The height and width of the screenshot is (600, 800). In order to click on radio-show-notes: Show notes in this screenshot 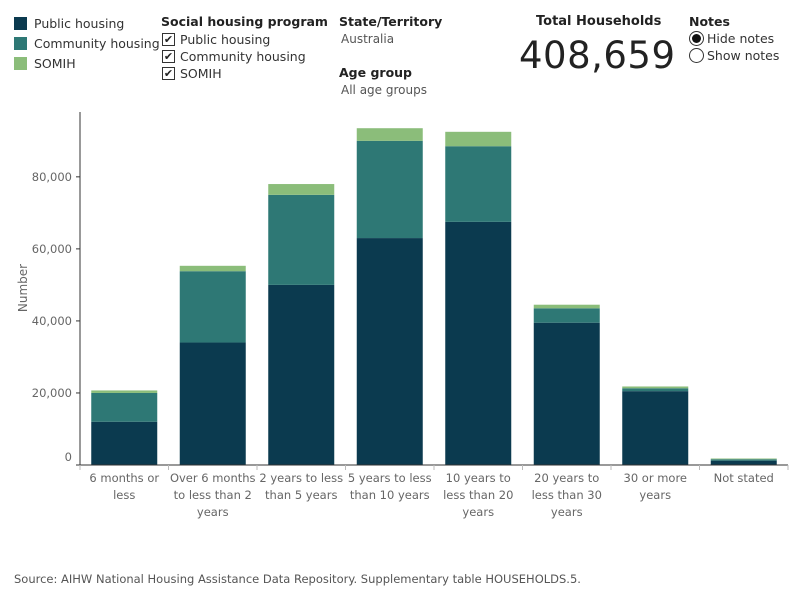, I will do `click(734, 55)`.